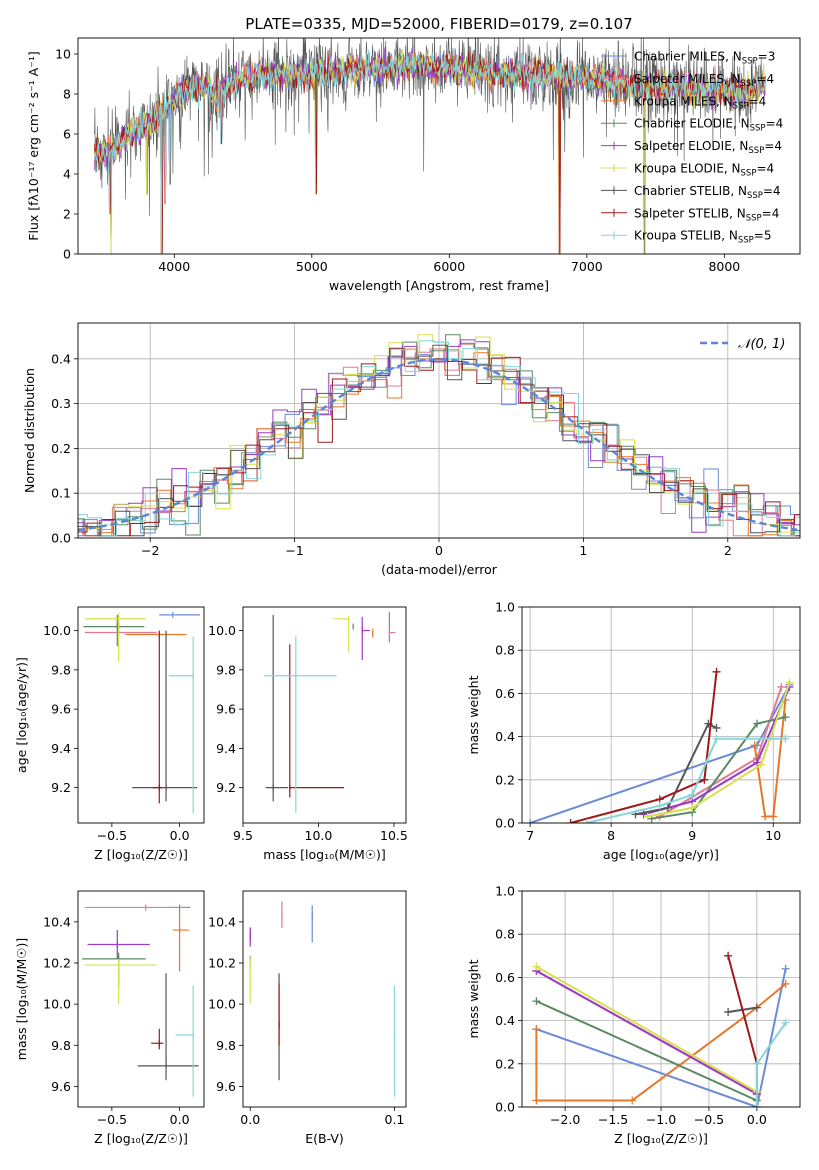 The width and height of the screenshot is (819, 1170). Describe the element at coordinates (365, 638) in the screenshot. I see `errorbar-salpeter-elodie` at that location.